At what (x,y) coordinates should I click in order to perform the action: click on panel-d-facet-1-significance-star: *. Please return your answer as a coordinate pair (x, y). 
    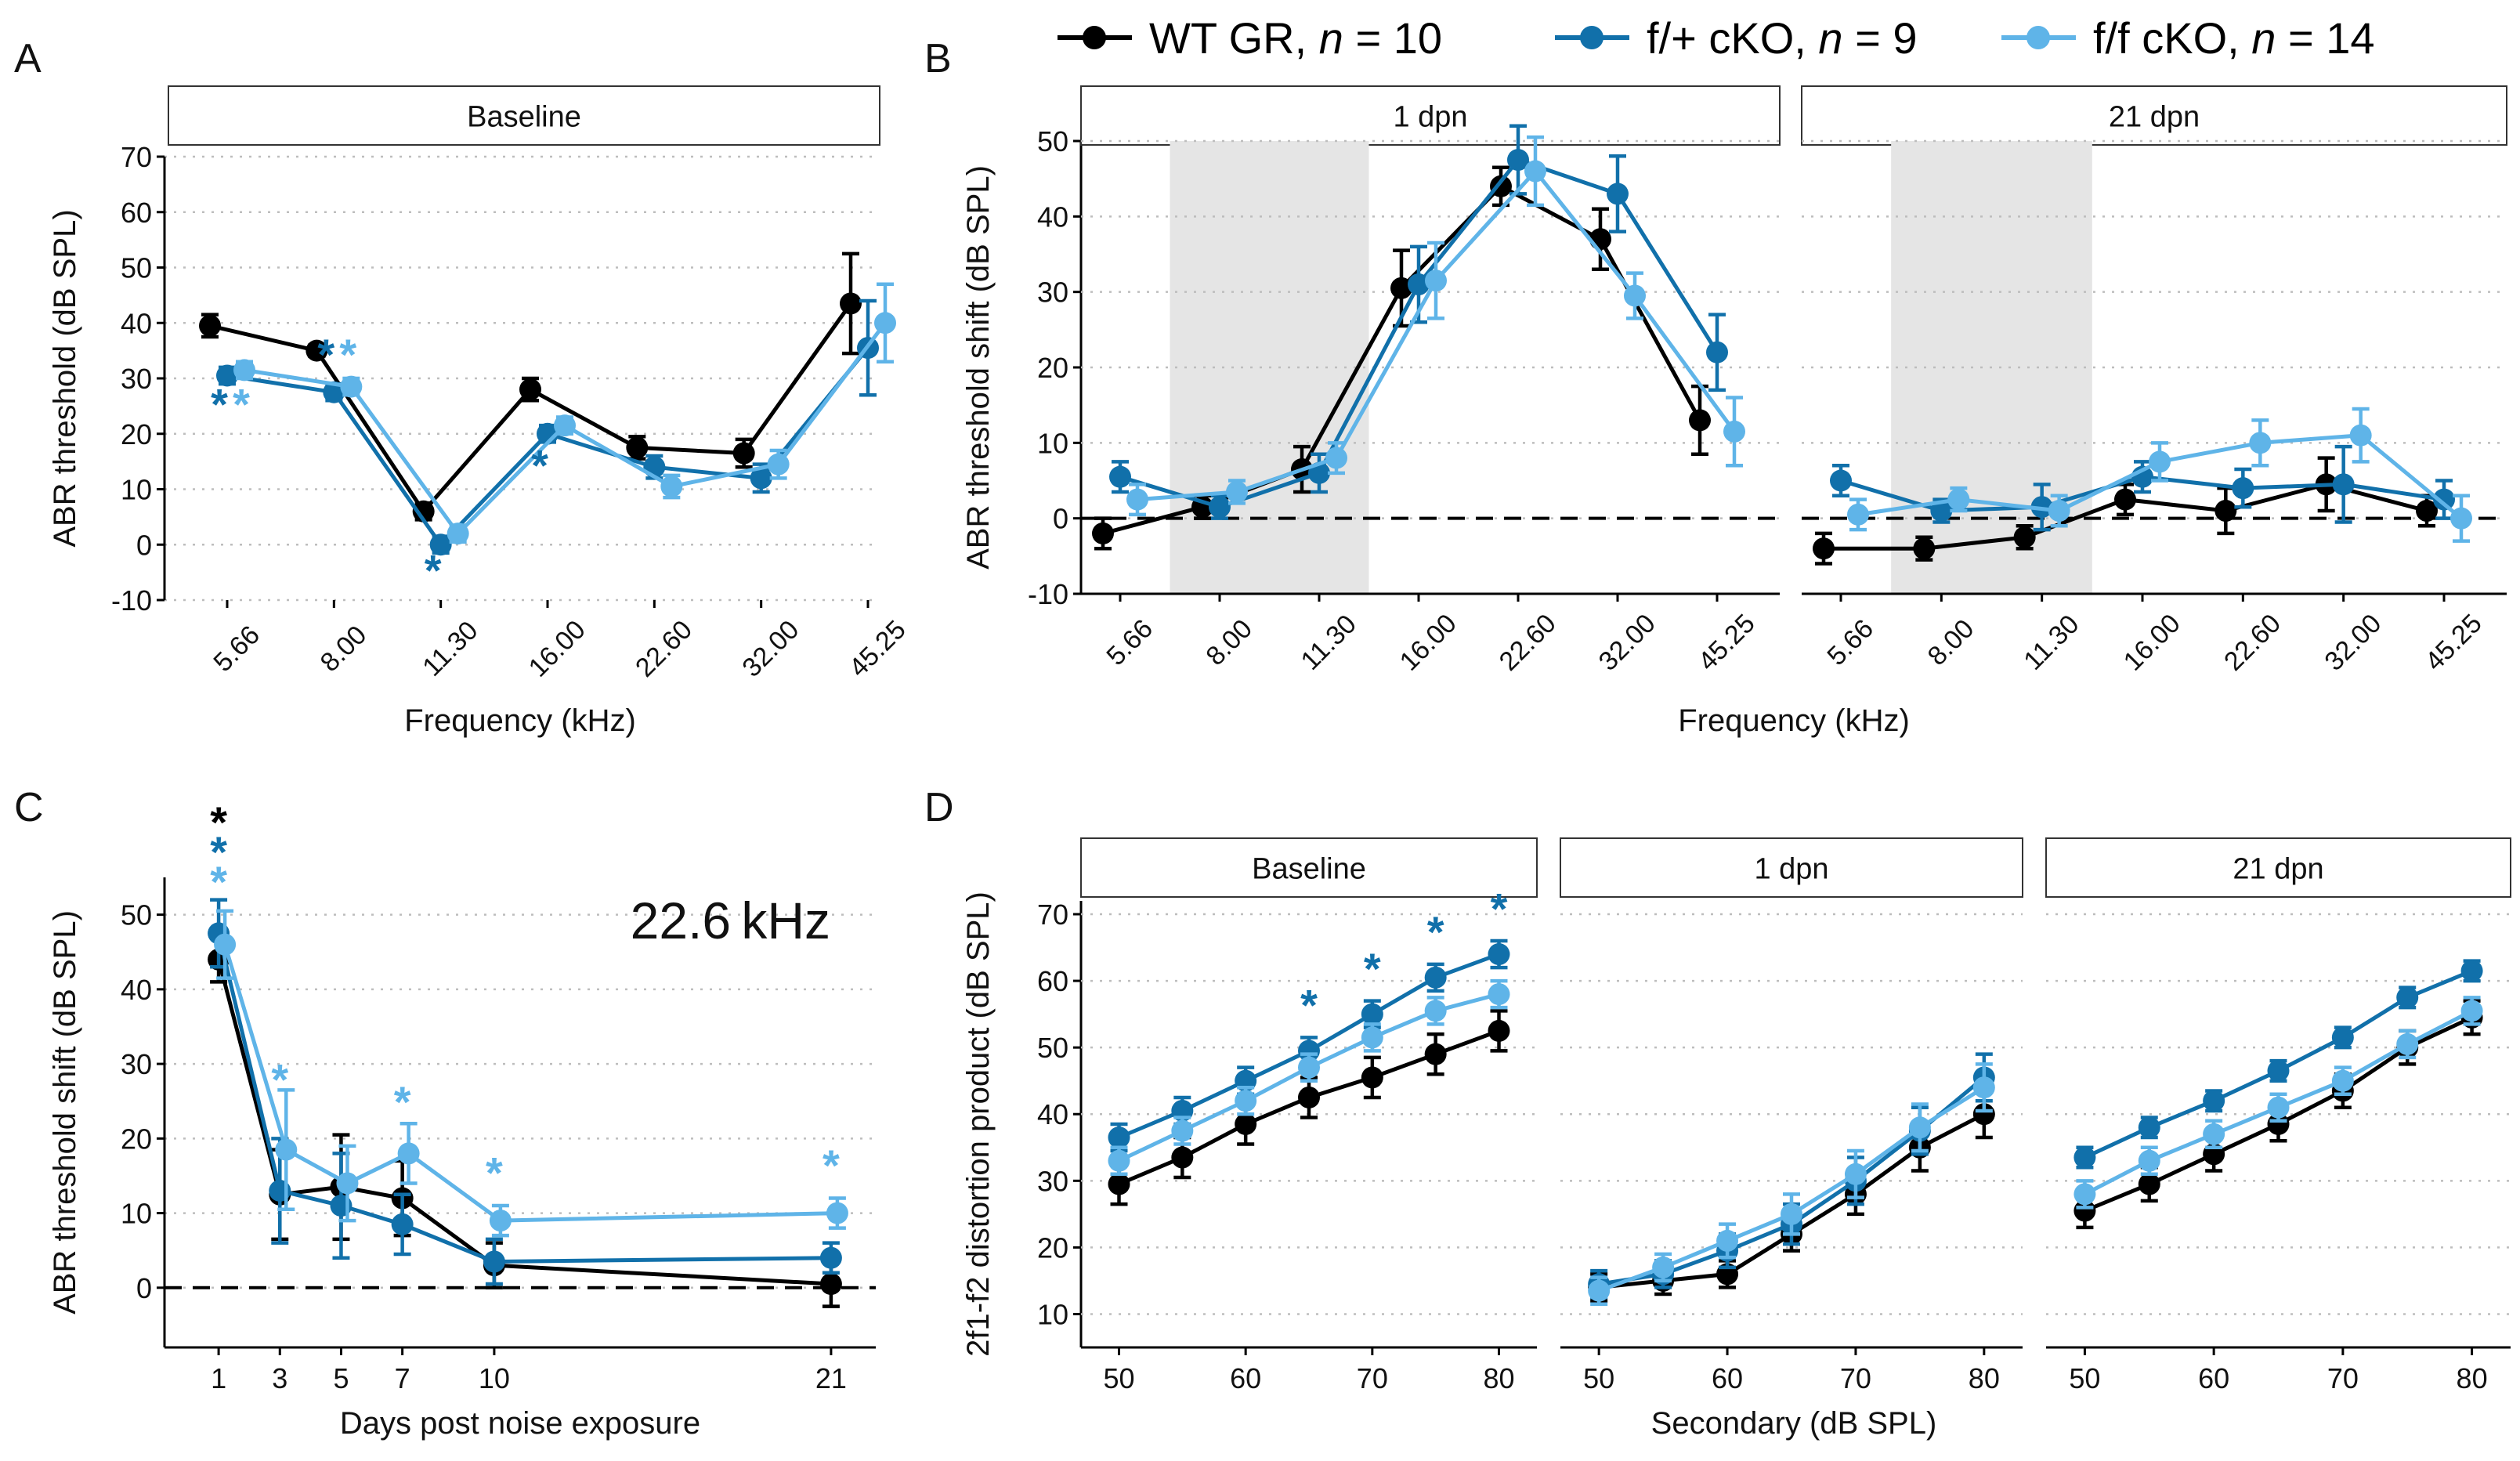
    Looking at the image, I should click on (1499, 908).